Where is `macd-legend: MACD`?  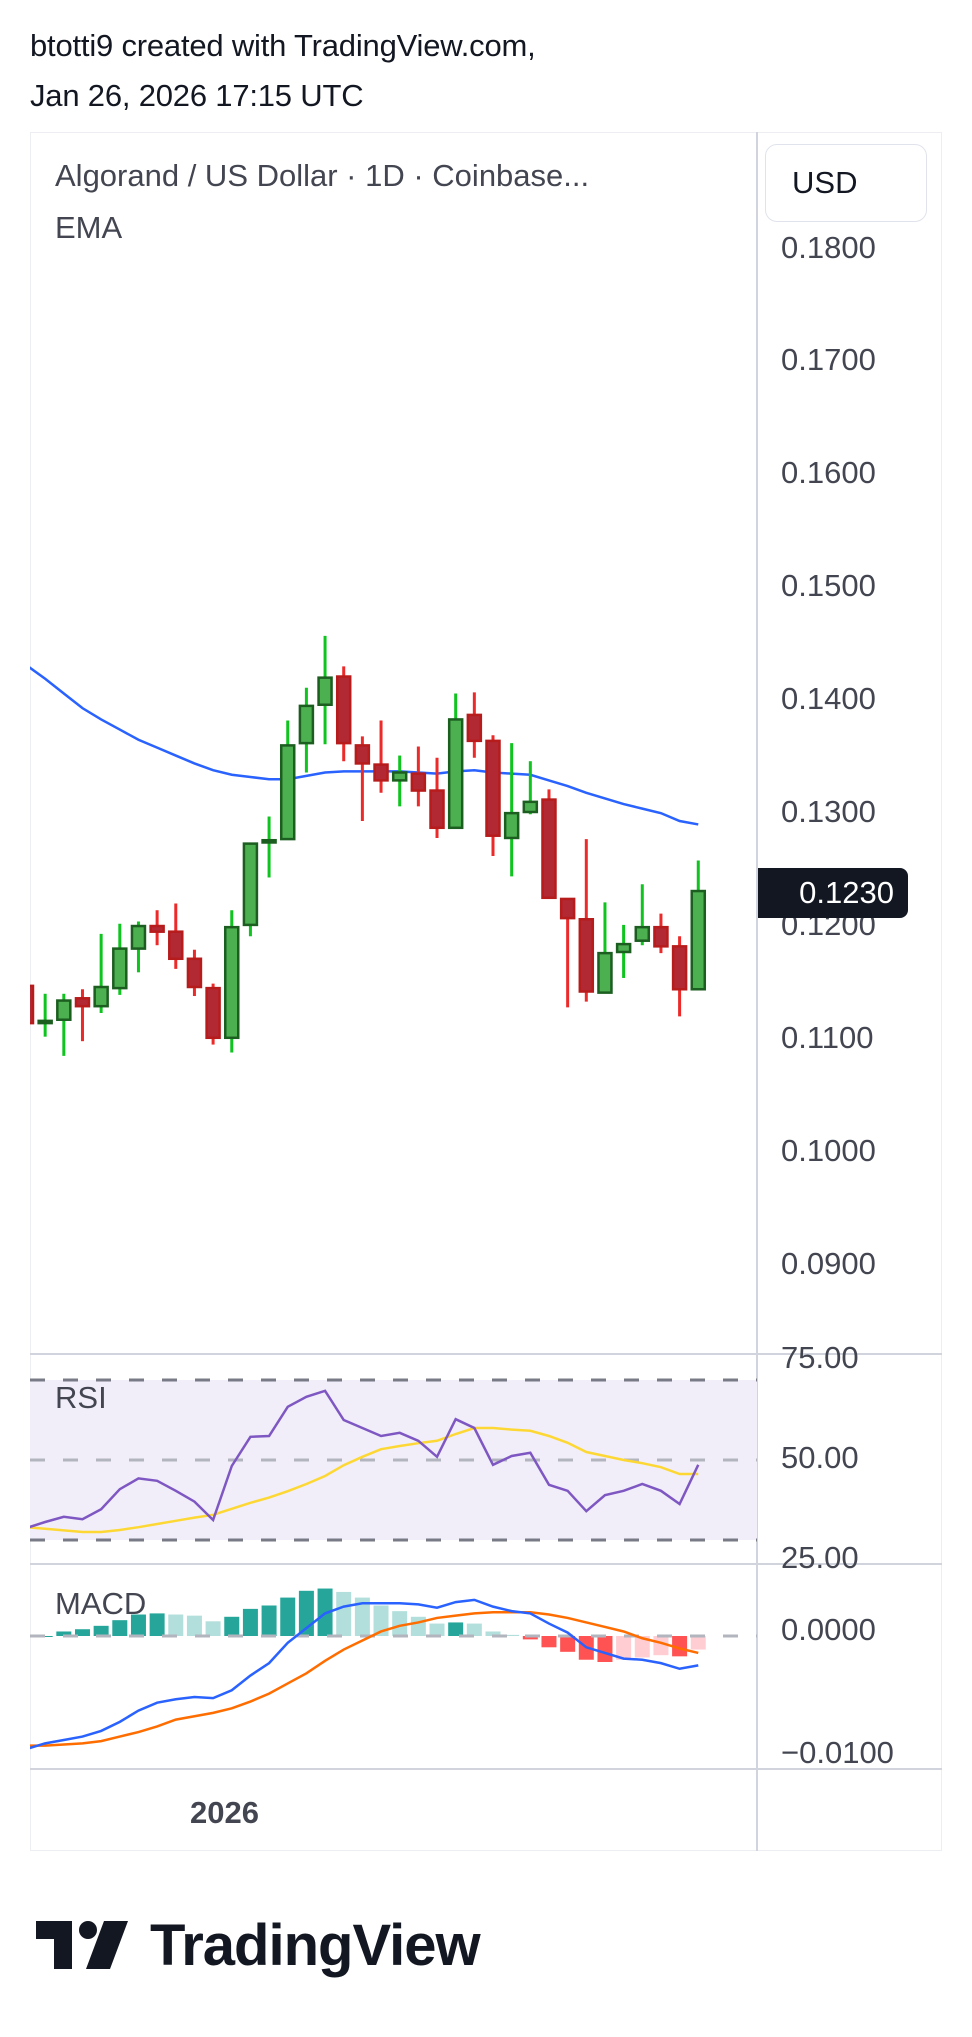 macd-legend: MACD is located at coordinates (101, 1603).